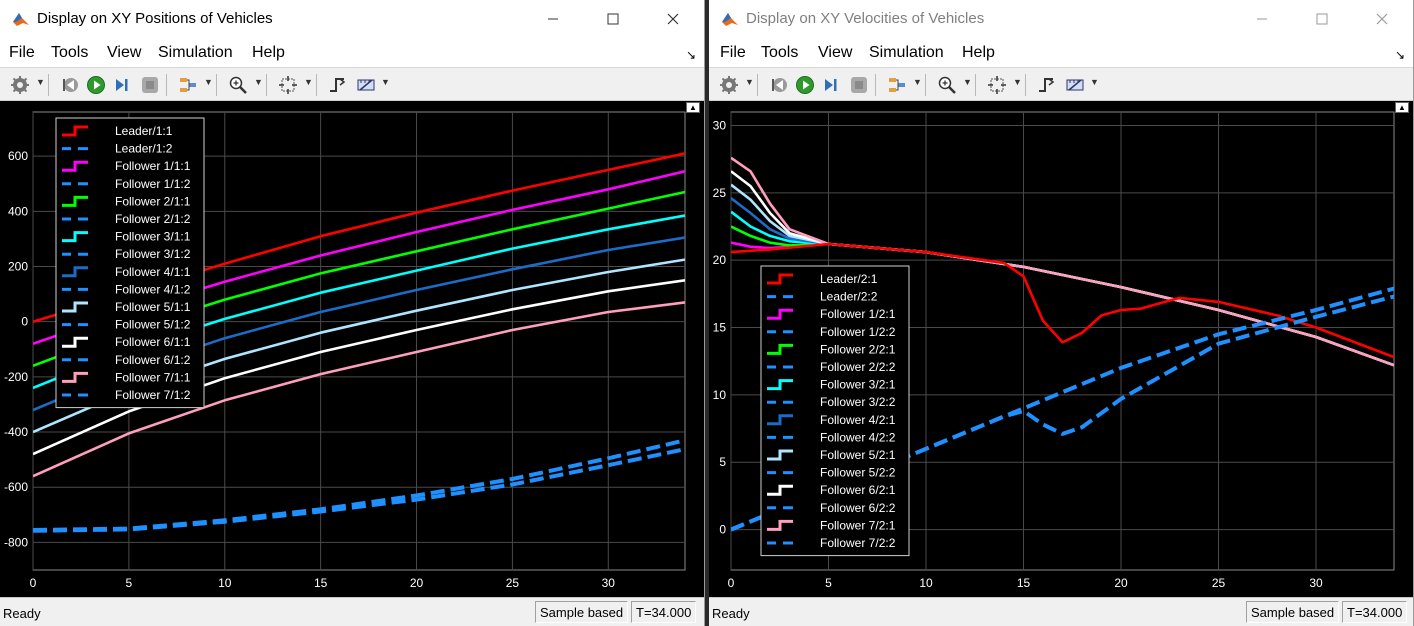  Describe the element at coordinates (1024, 583) in the screenshot. I see `x-tick-label: 15` at that location.